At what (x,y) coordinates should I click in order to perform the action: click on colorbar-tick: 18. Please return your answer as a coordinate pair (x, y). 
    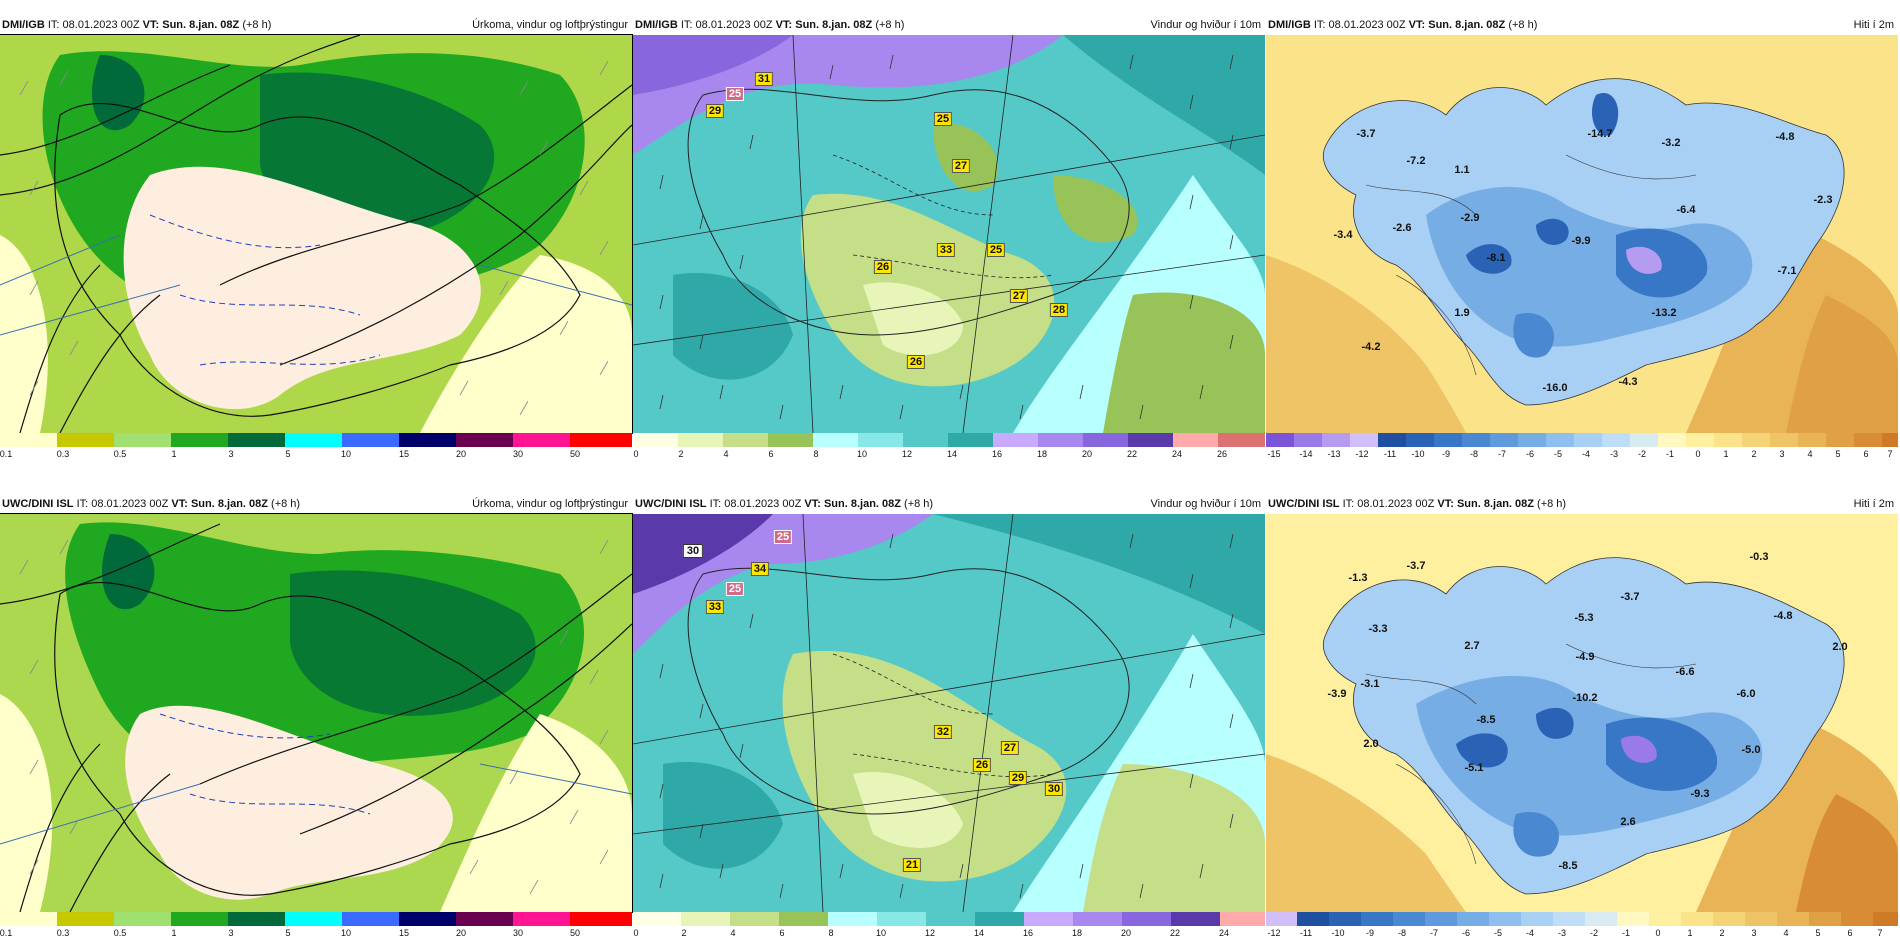
    Looking at the image, I should click on (1042, 454).